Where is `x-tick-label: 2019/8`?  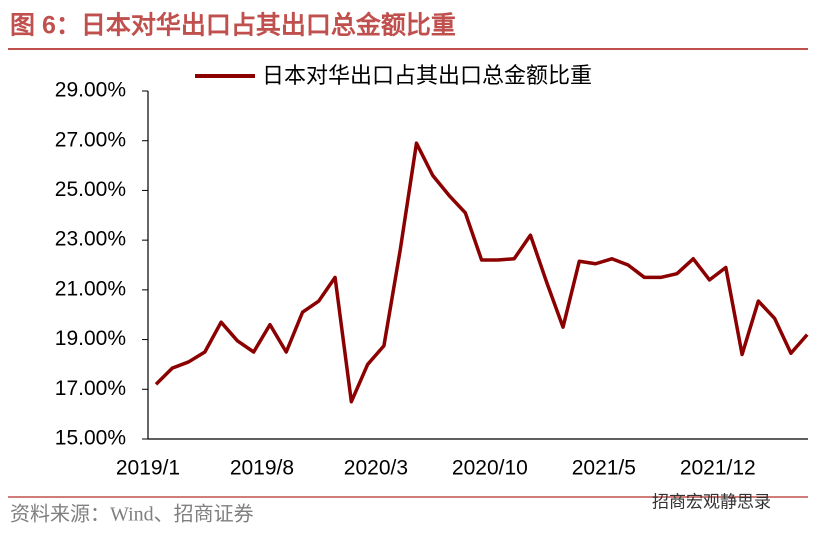 x-tick-label: 2019/8 is located at coordinates (262, 468).